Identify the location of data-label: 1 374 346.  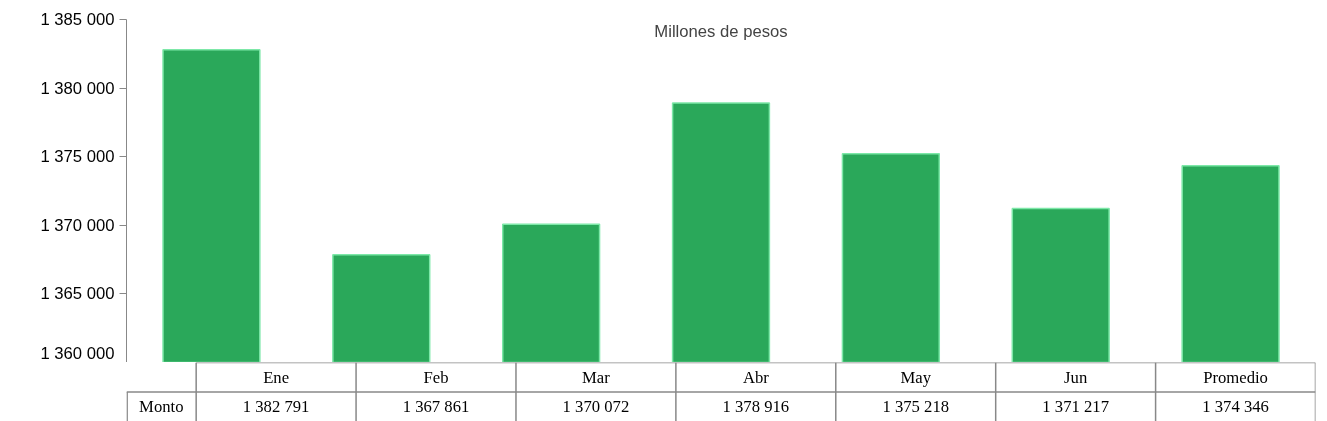
(1235, 407).